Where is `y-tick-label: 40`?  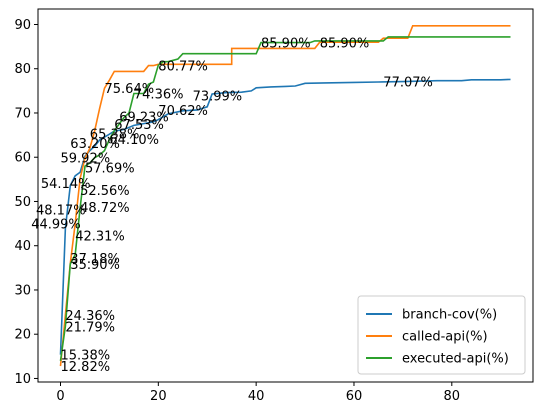 y-tick-label: 40 is located at coordinates (22, 246).